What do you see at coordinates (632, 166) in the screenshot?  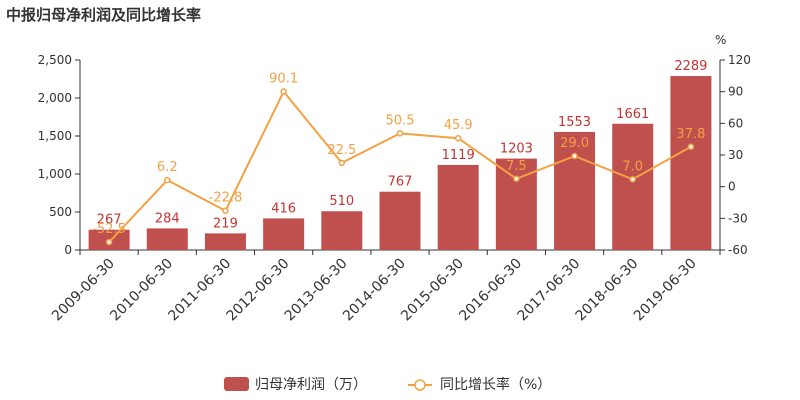 I see `growth-rate-label: 7.0` at bounding box center [632, 166].